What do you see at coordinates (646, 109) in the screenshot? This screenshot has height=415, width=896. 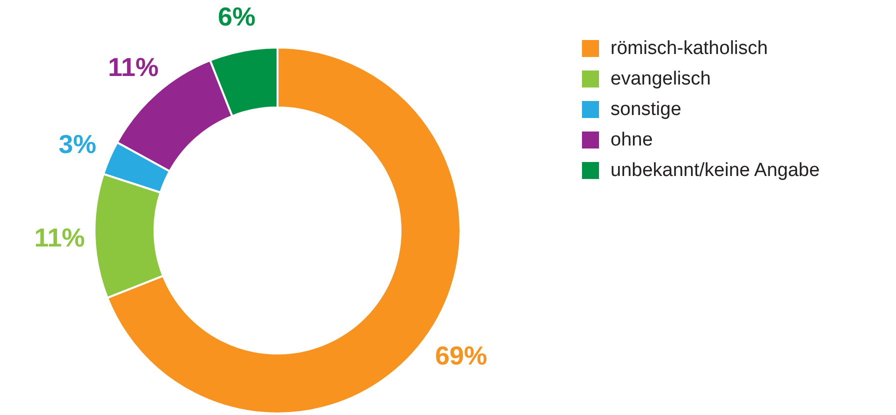 I see `legend-label: sonstige` at bounding box center [646, 109].